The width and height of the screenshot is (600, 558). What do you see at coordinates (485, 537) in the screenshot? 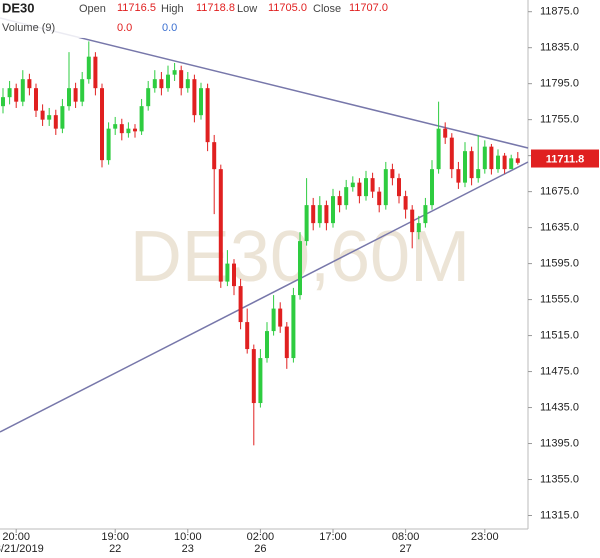
I see `x-tick-label: 23:00` at bounding box center [485, 537].